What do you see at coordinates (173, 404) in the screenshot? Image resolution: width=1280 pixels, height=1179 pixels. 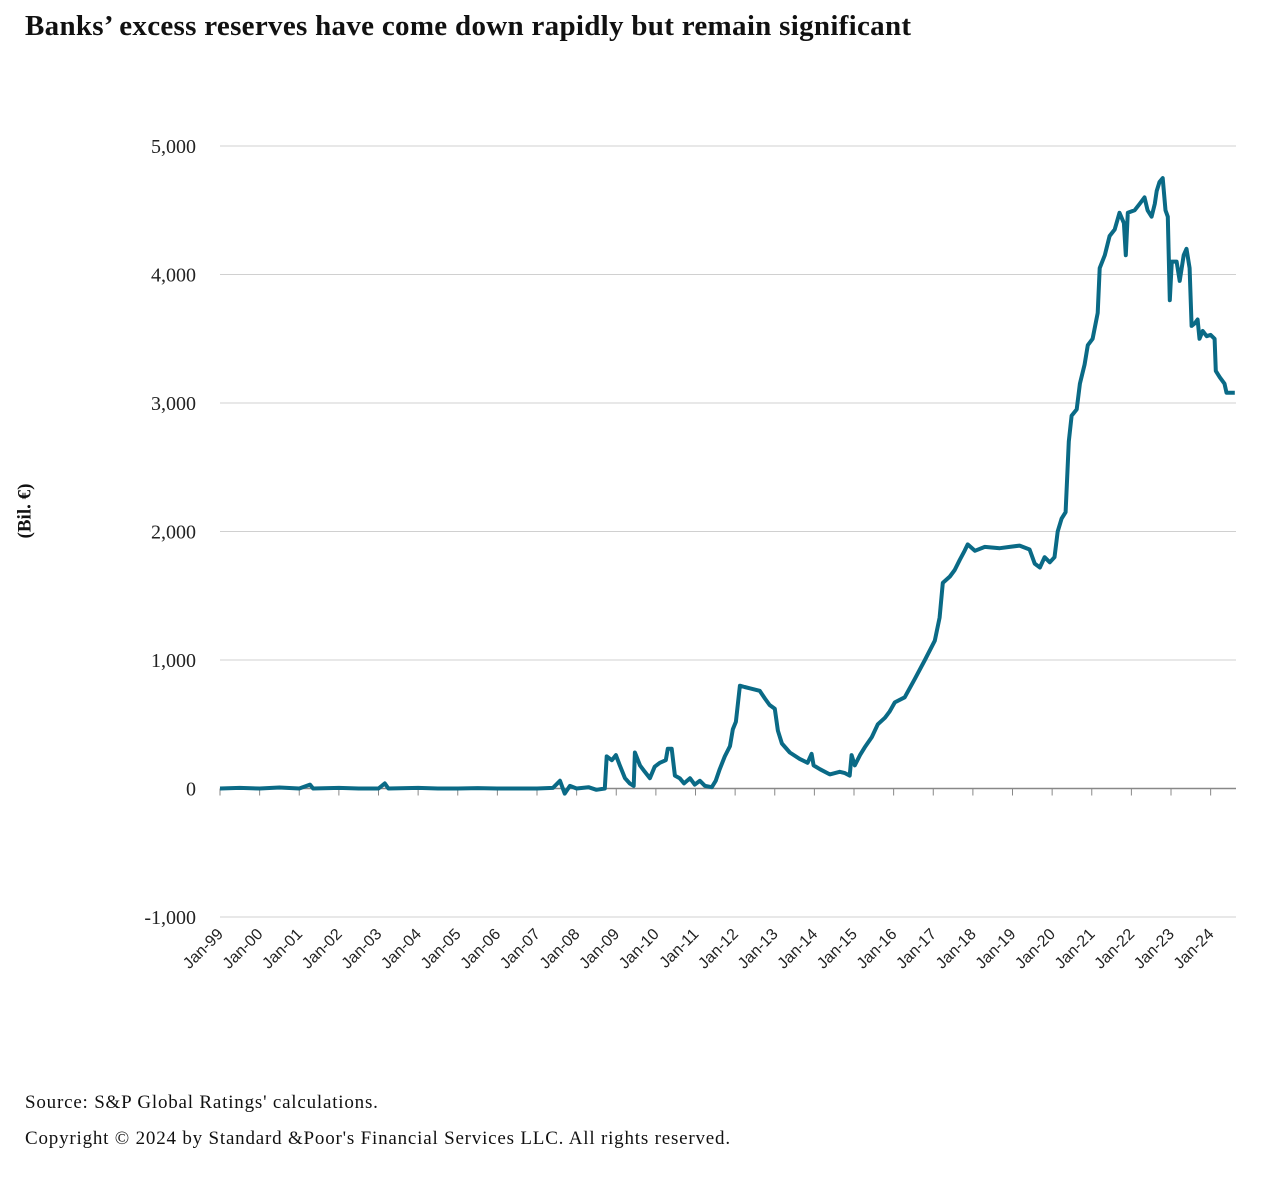 I see `y-tick-label: 3,000` at bounding box center [173, 404].